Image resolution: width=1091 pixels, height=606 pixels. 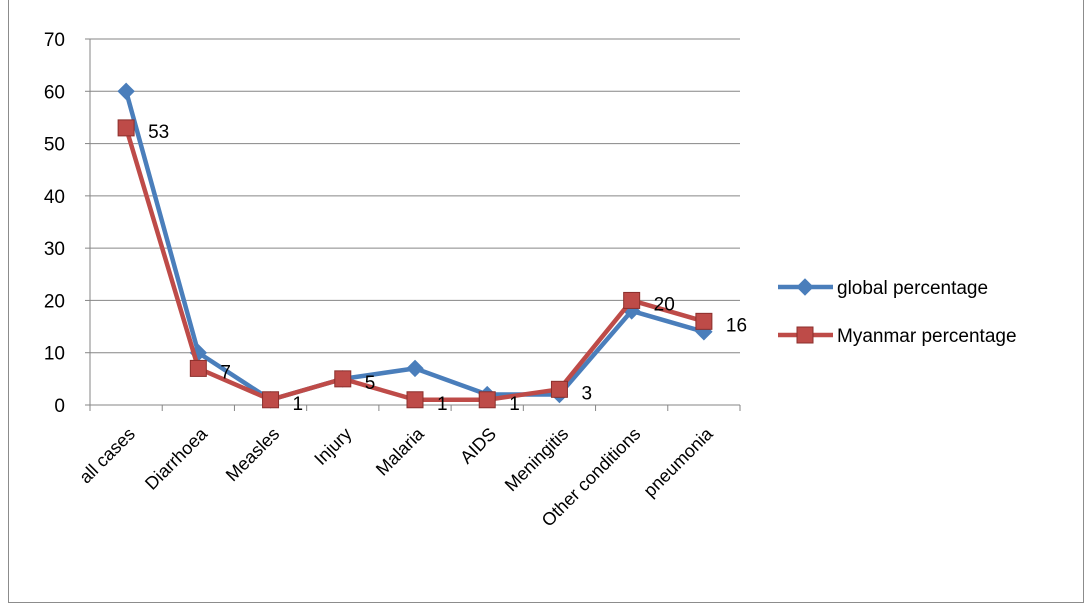 I want to click on x-tick-label: Diarrhoea, so click(x=176, y=458).